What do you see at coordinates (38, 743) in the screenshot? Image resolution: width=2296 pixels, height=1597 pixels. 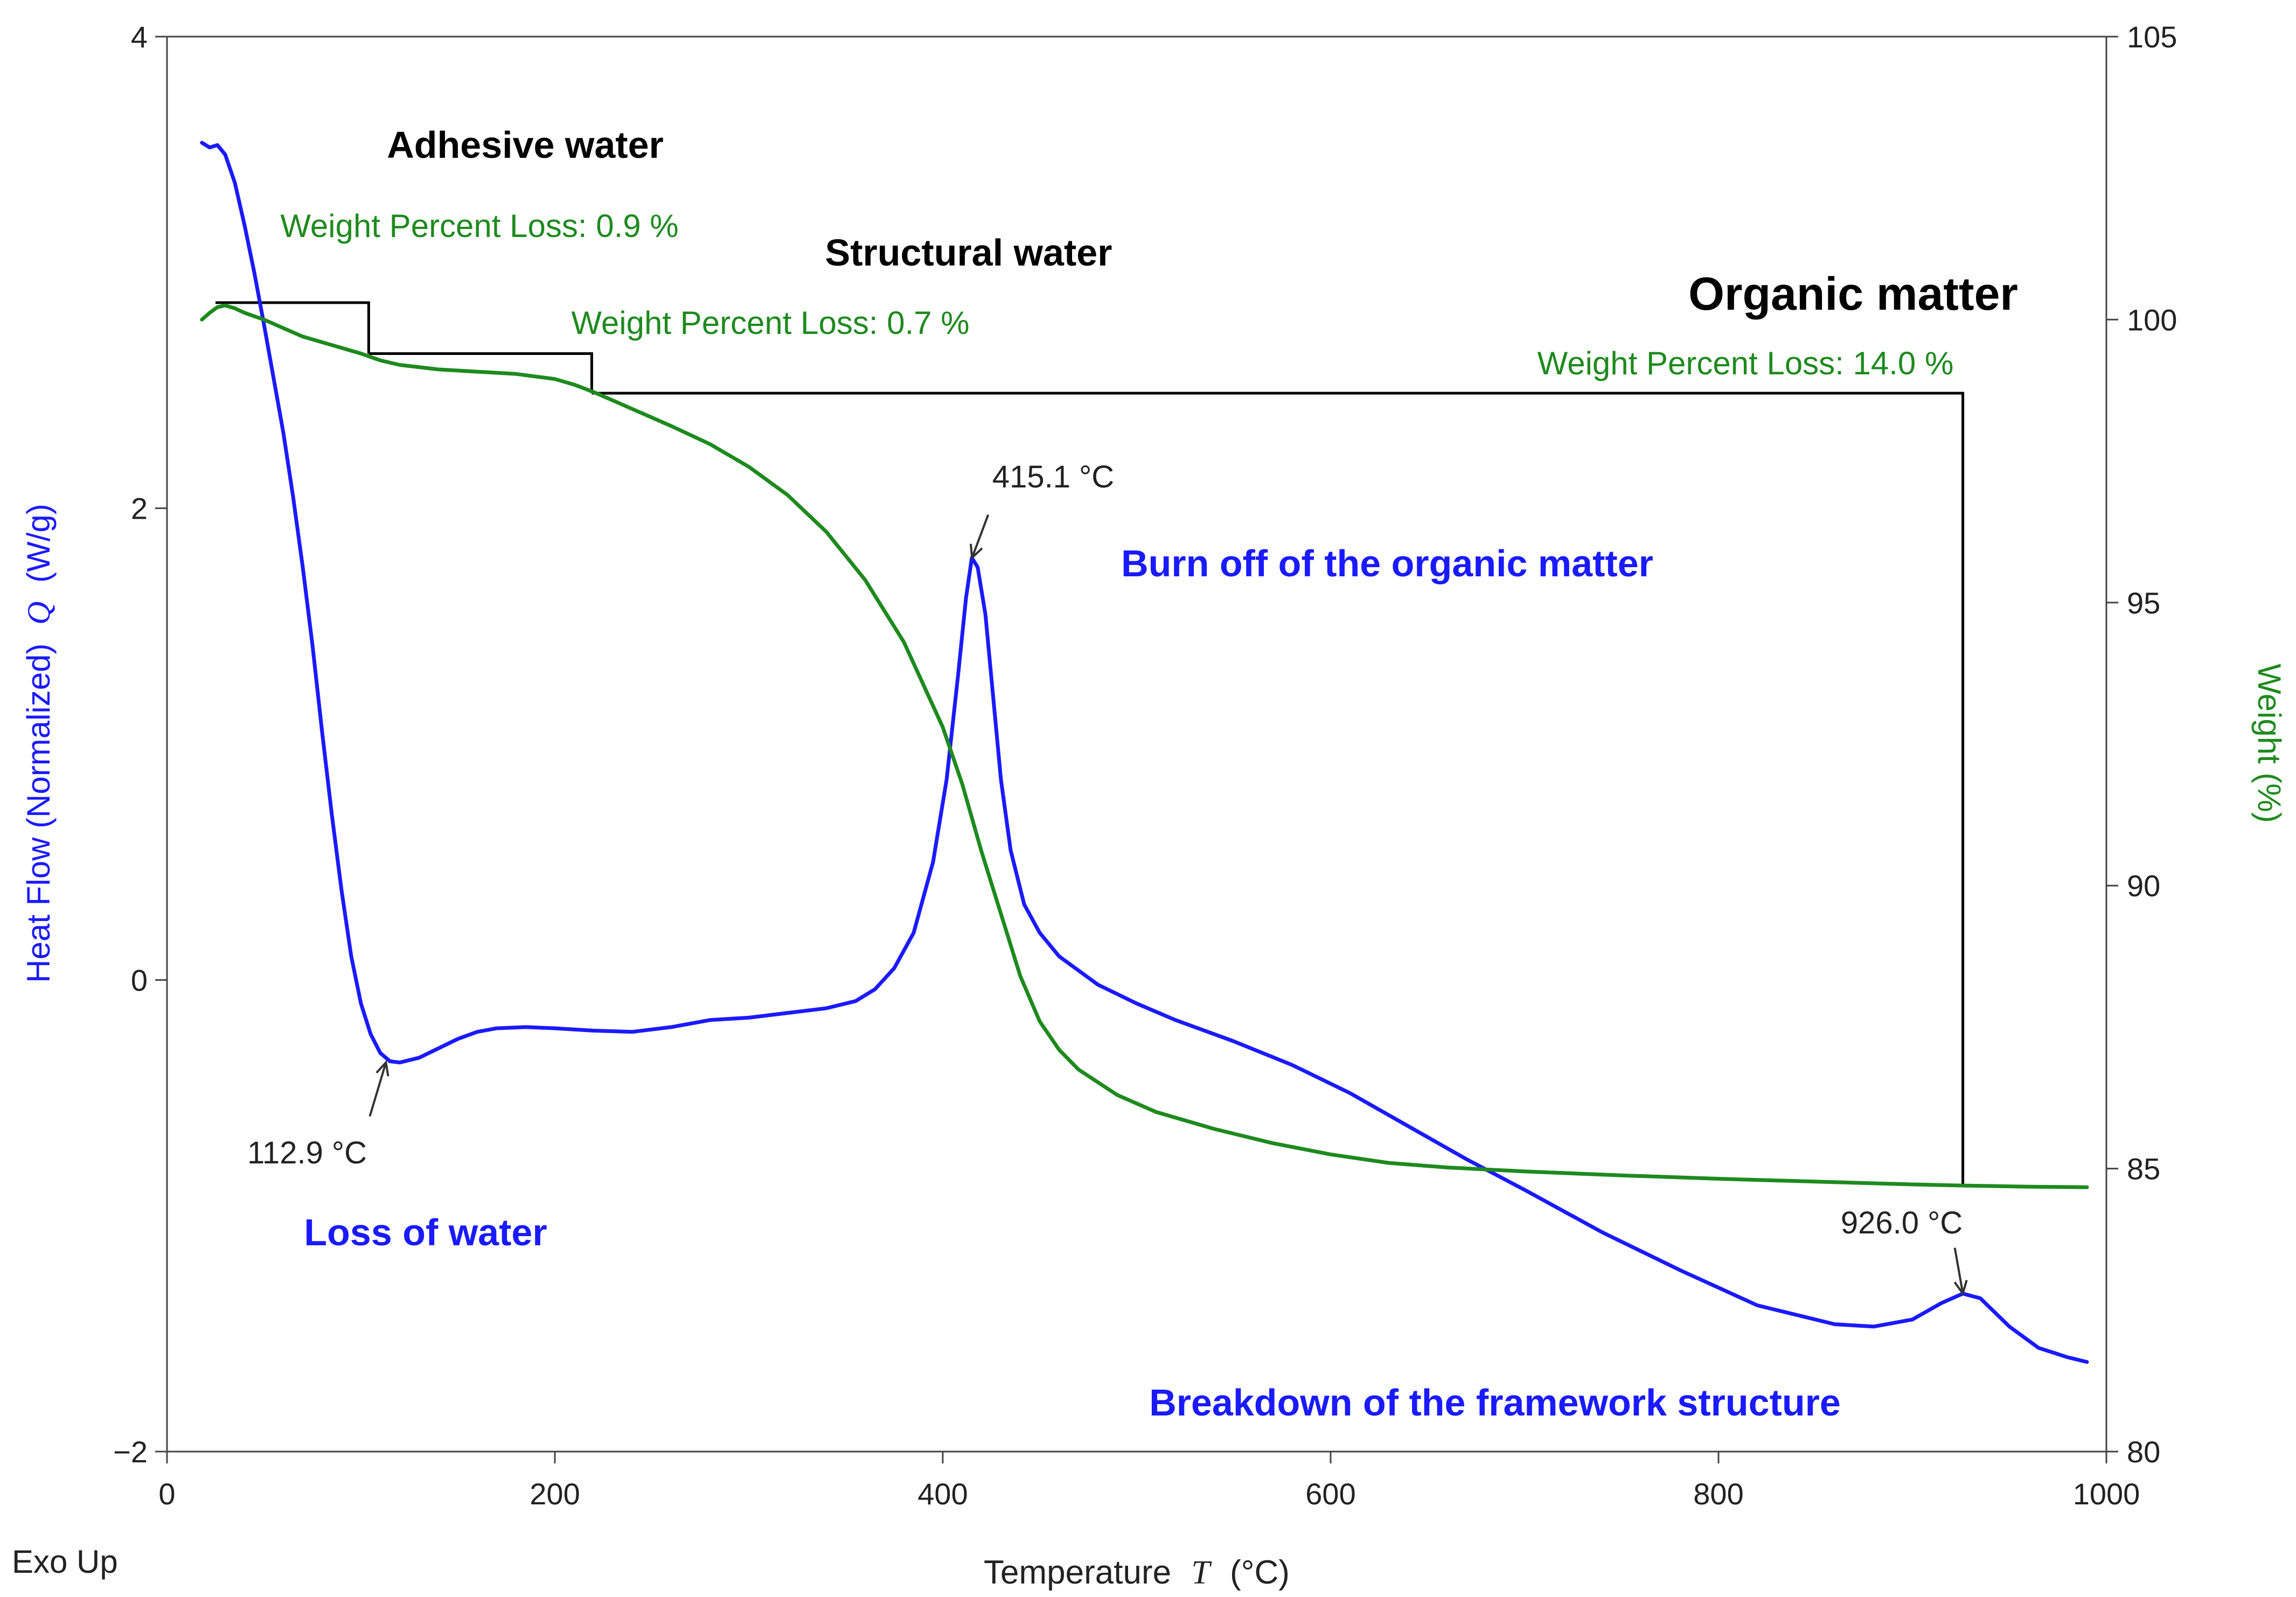 I see `y-axis-left-title: Heat Flow (Normalized) Q (W/g)` at bounding box center [38, 743].